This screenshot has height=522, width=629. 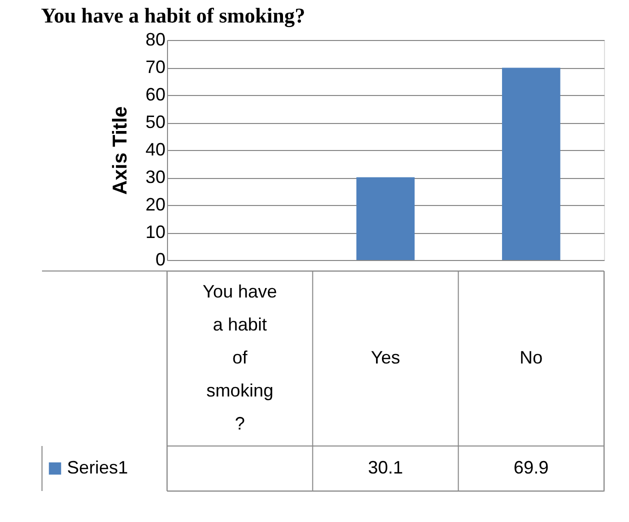 What do you see at coordinates (531, 358) in the screenshot?
I see `x-tick-label: No` at bounding box center [531, 358].